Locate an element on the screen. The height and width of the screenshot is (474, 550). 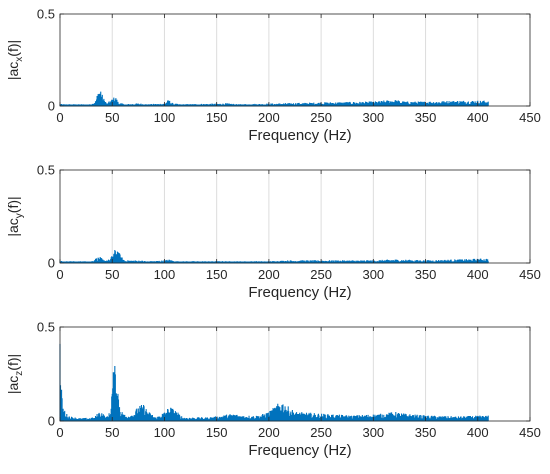
y-axis-label: |acy(f)| is located at coordinates (15, 216).